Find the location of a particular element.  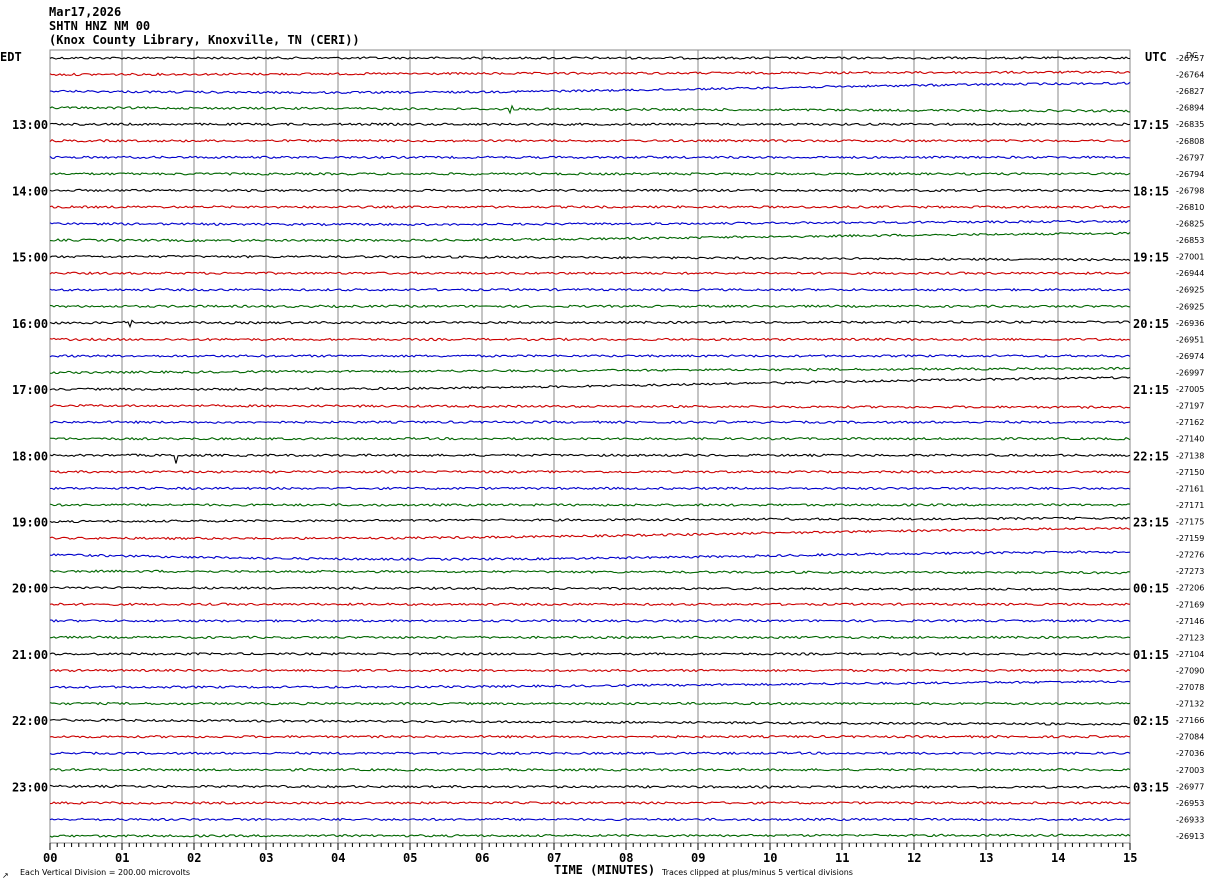

dc-offset-label: -26925 is located at coordinates (1190, 306).